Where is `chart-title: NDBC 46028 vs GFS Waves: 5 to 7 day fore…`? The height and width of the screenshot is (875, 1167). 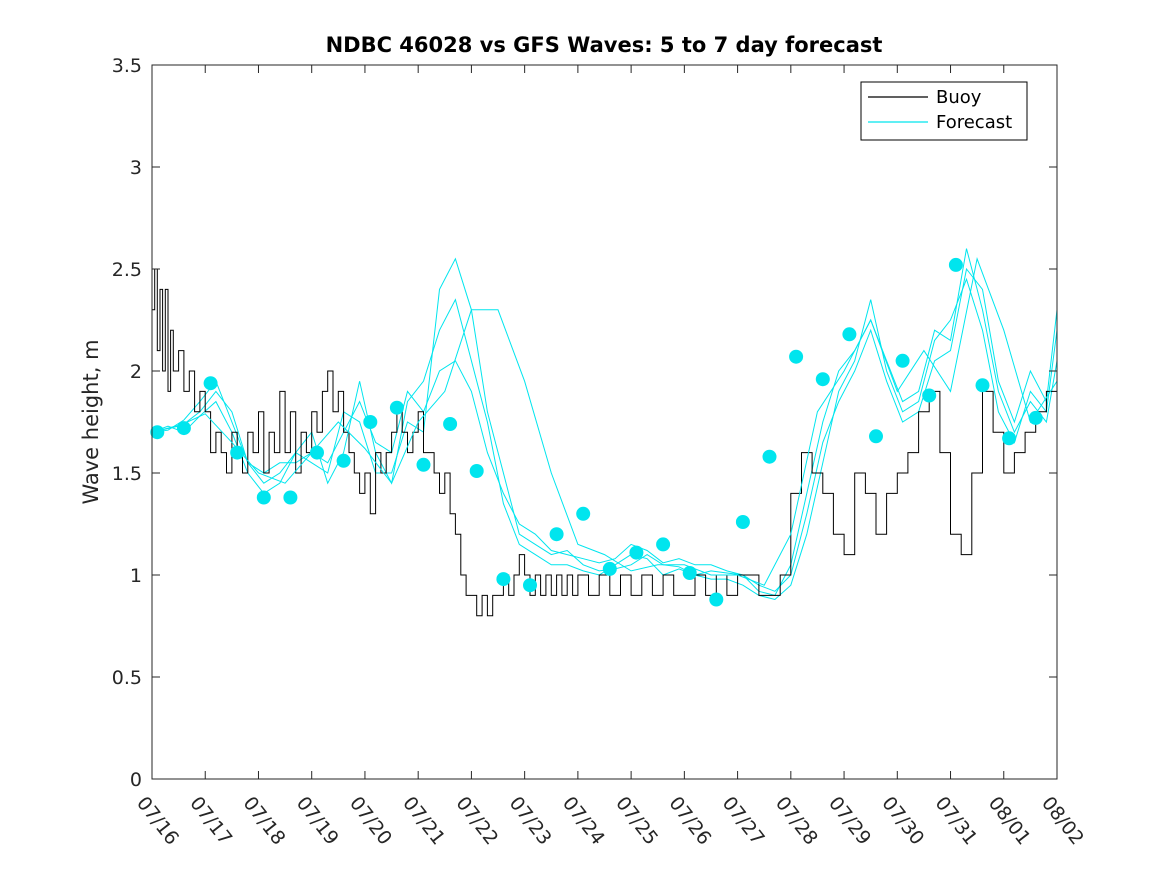
chart-title: NDBC 46028 vs GFS Waves: 5 to 7 day fore… is located at coordinates (604, 45).